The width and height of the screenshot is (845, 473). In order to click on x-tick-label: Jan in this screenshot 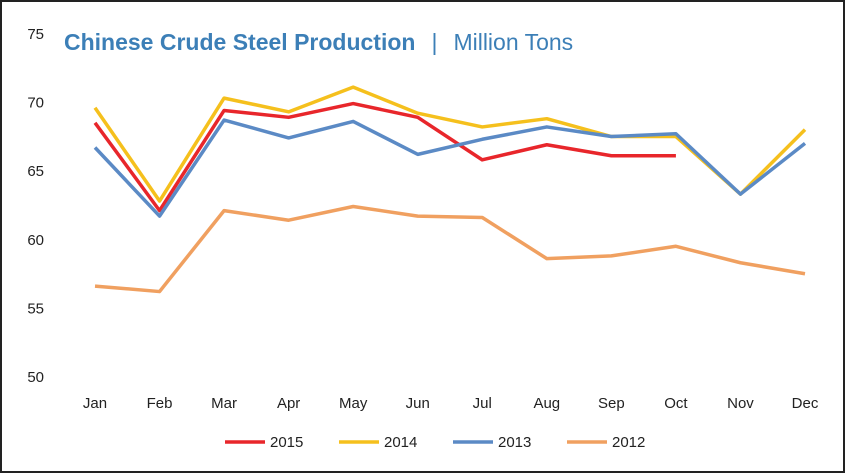, I will do `click(95, 403)`.